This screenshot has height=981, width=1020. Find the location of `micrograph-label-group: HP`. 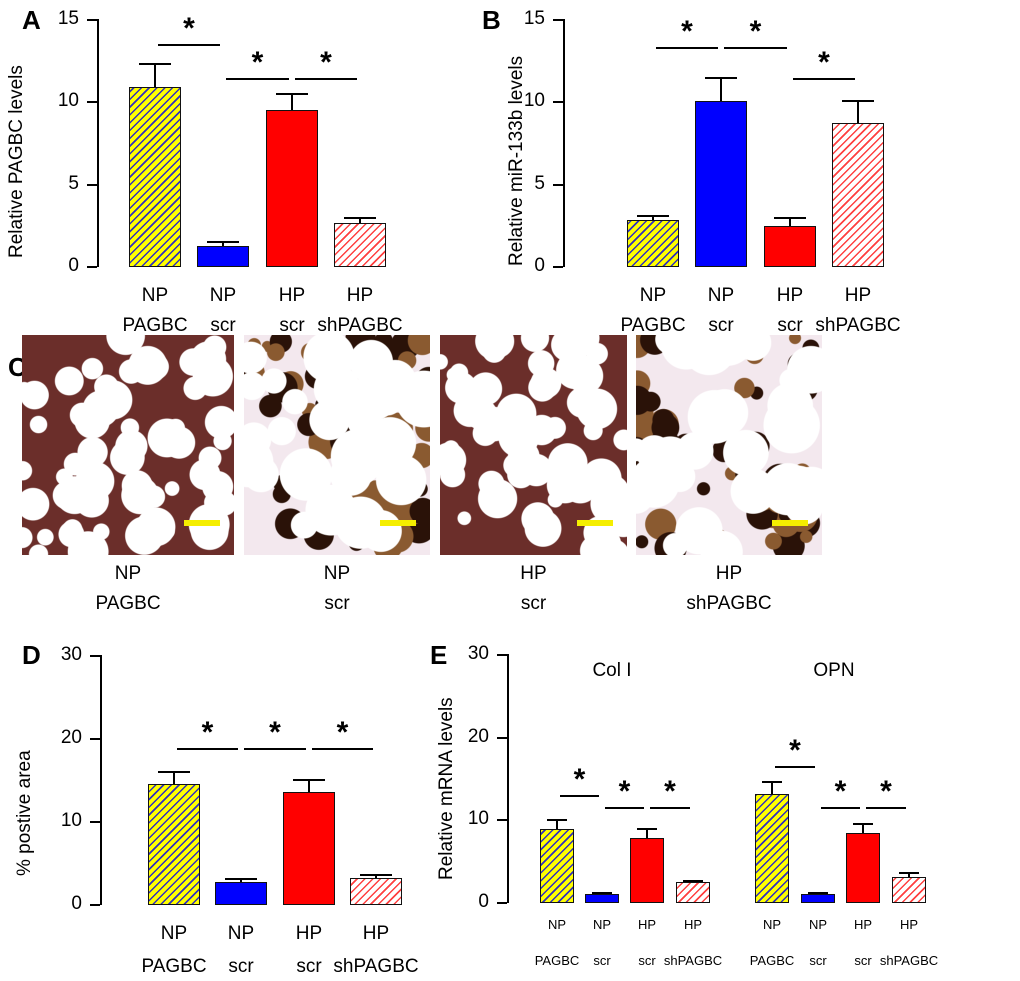

micrograph-label-group: HP is located at coordinates (533, 573).